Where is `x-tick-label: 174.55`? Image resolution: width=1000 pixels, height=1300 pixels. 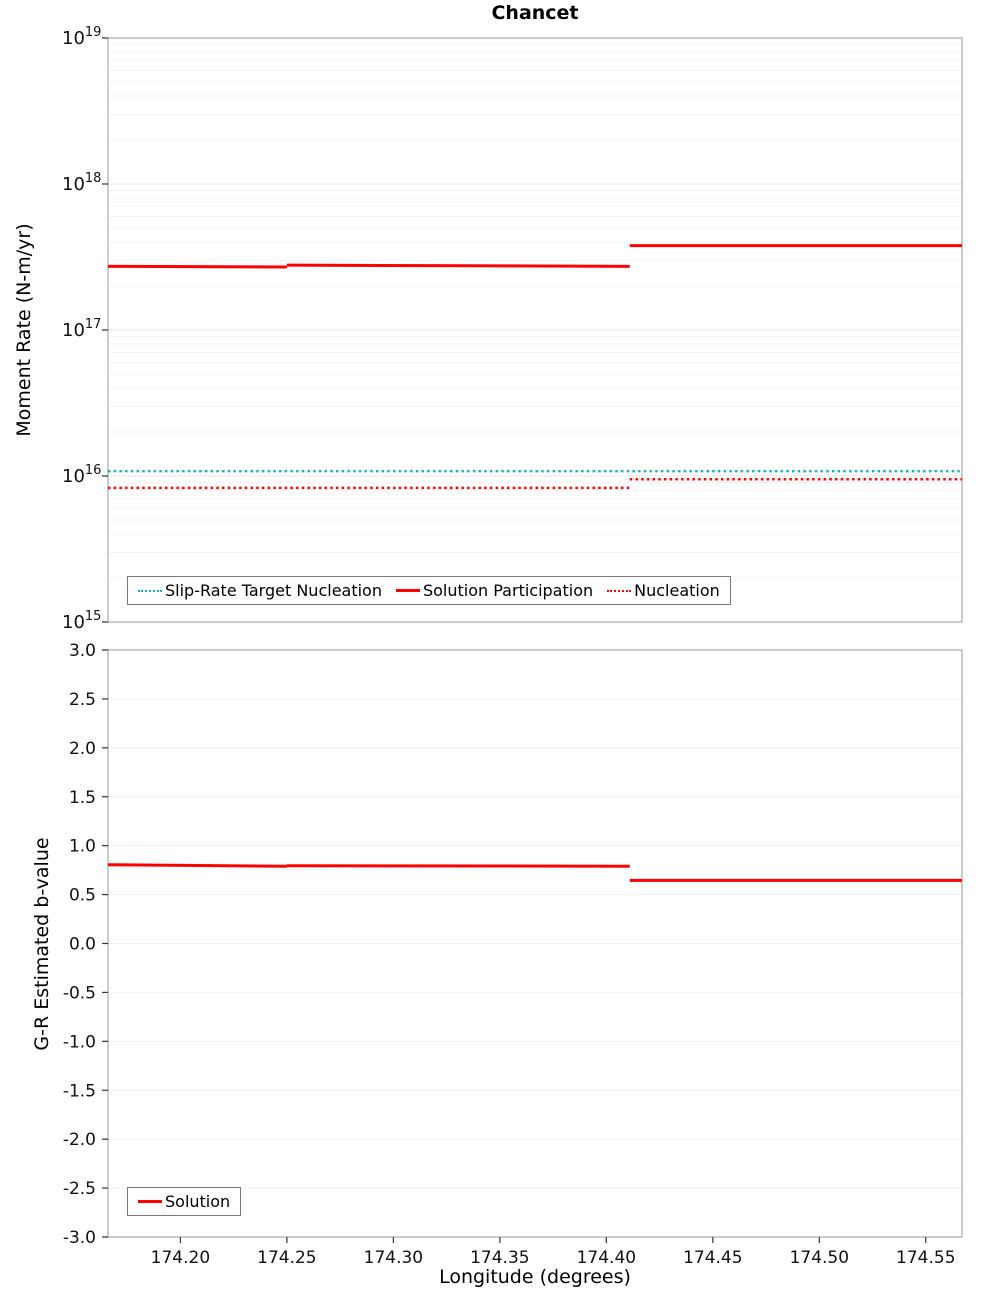 x-tick-label: 174.55 is located at coordinates (925, 1258).